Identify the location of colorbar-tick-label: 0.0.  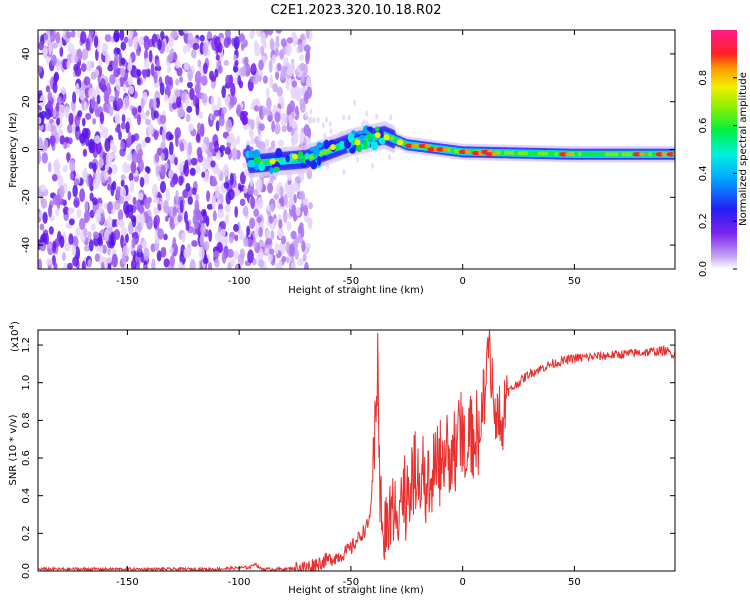
(703, 269).